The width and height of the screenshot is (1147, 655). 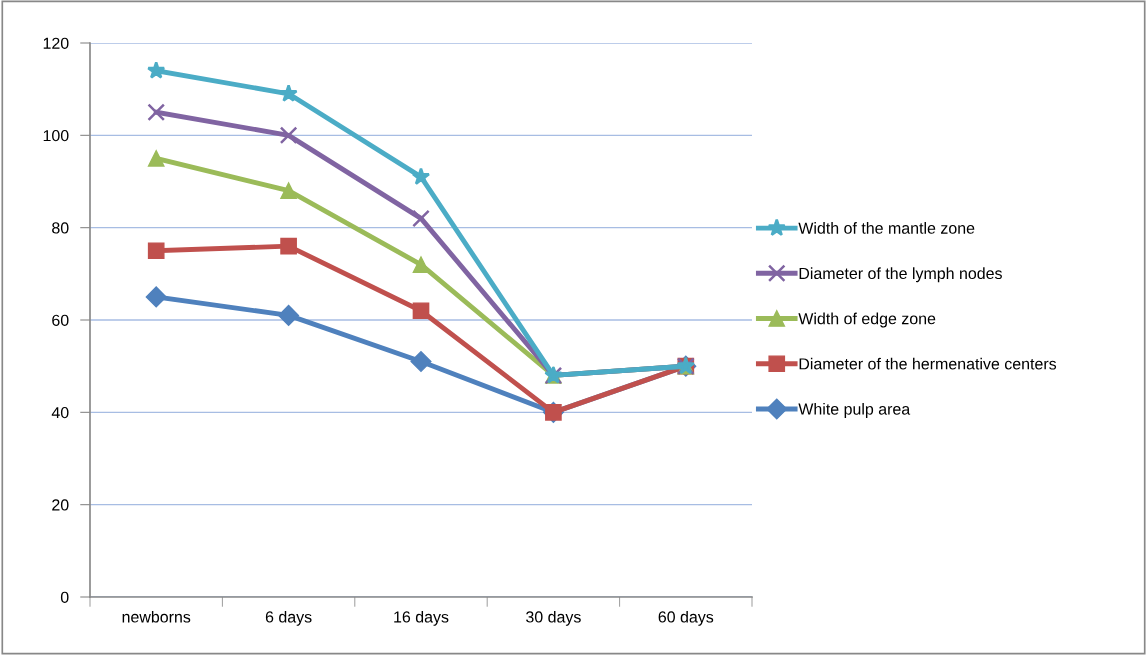 What do you see at coordinates (60, 228) in the screenshot?
I see `y-tick-label: 80` at bounding box center [60, 228].